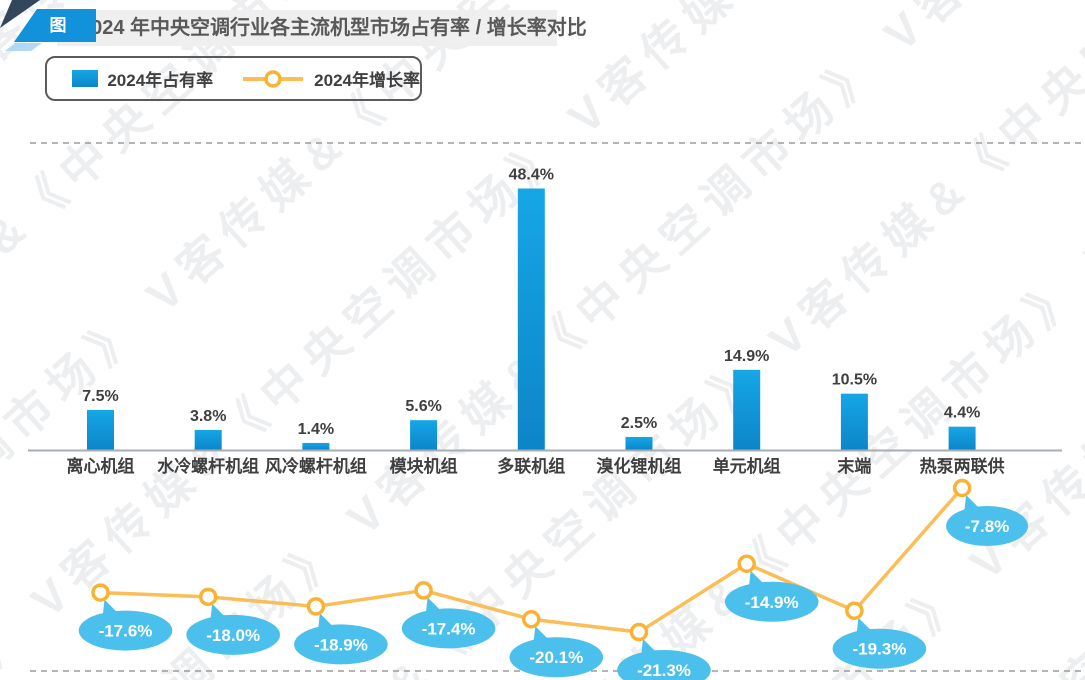 This screenshot has height=680, width=1085. What do you see at coordinates (747, 466) in the screenshot?
I see `category-label: 单元机组` at bounding box center [747, 466].